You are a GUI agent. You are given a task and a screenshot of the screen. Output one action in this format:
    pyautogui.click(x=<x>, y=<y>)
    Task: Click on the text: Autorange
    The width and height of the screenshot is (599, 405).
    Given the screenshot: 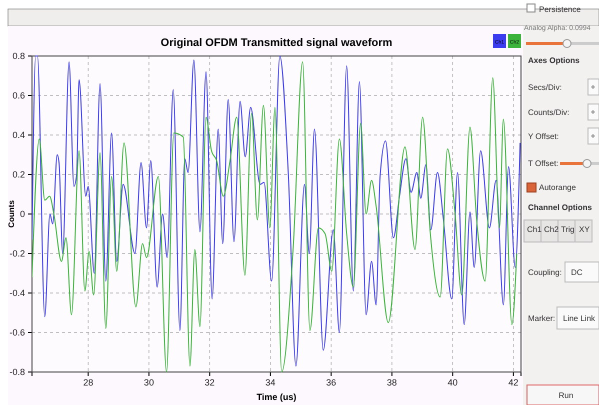 What is the action you would take?
    pyautogui.click(x=557, y=187)
    